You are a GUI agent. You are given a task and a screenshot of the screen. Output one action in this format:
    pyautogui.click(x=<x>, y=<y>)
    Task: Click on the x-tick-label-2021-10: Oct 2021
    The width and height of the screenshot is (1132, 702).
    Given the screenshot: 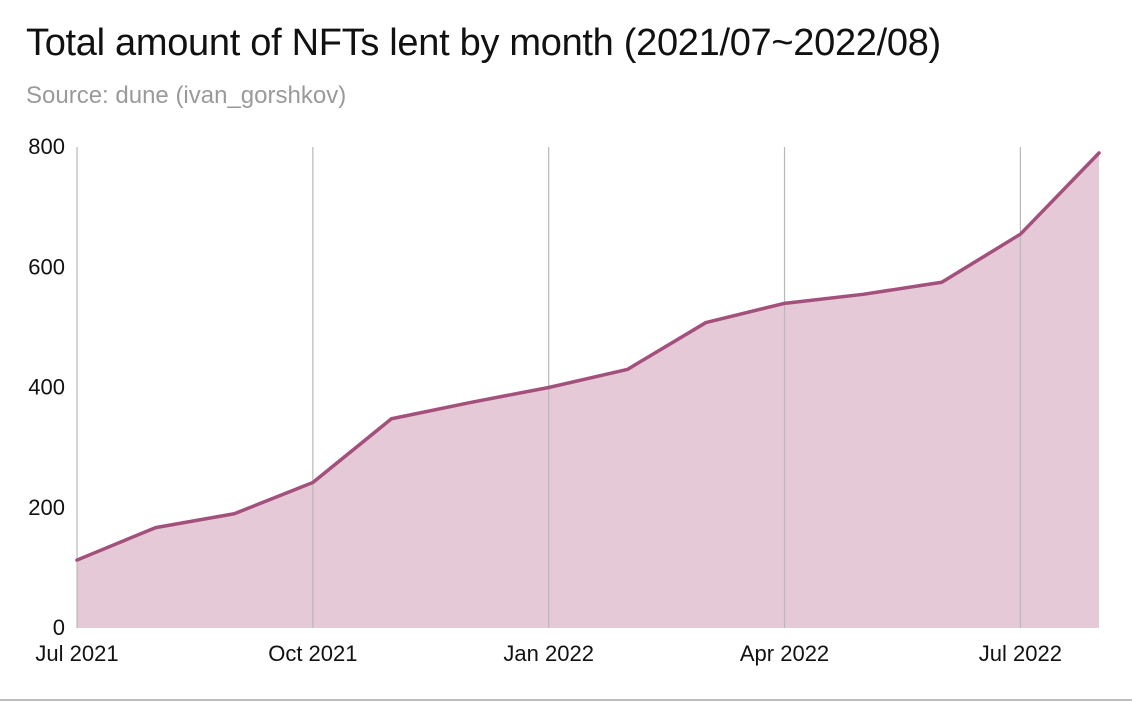 What is the action you would take?
    pyautogui.click(x=312, y=653)
    